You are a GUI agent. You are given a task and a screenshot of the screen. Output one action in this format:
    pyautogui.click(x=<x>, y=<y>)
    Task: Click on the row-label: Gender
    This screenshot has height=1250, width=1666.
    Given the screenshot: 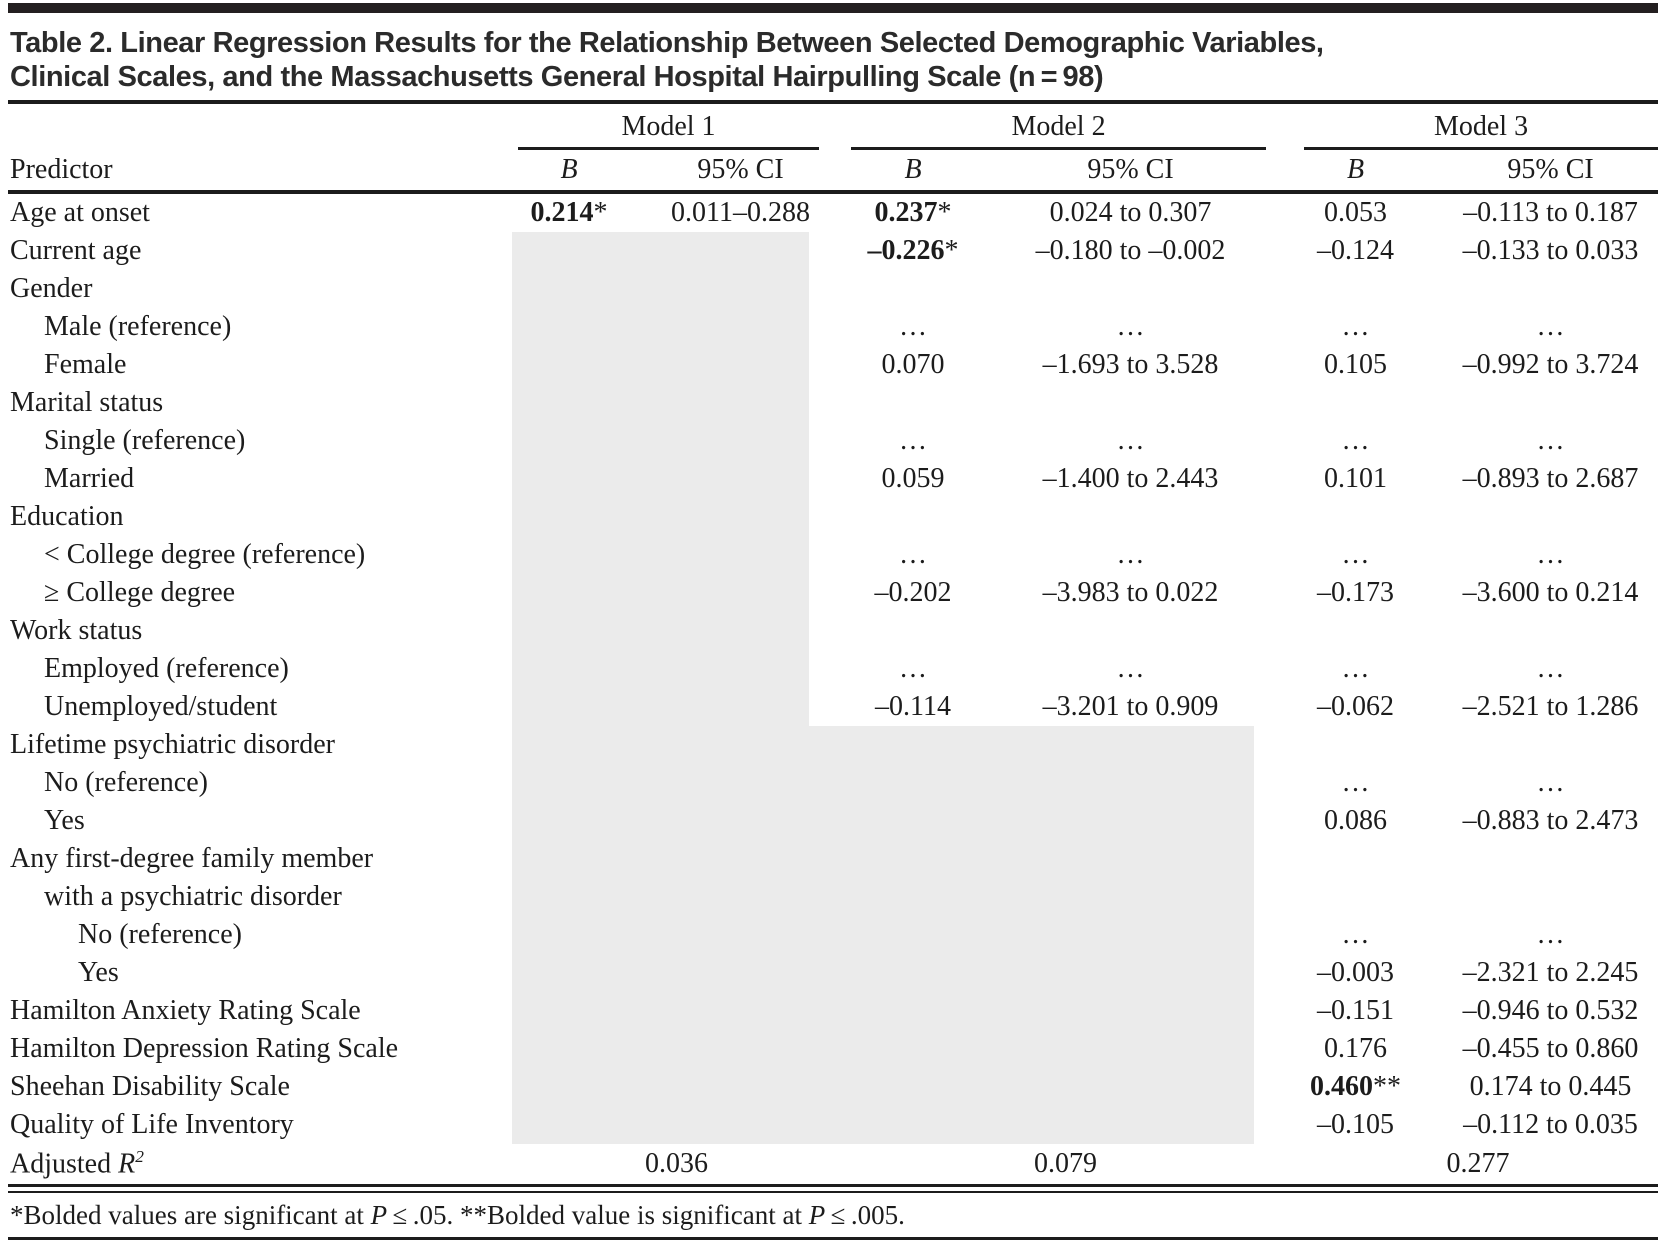 What is the action you would take?
    pyautogui.click(x=51, y=288)
    